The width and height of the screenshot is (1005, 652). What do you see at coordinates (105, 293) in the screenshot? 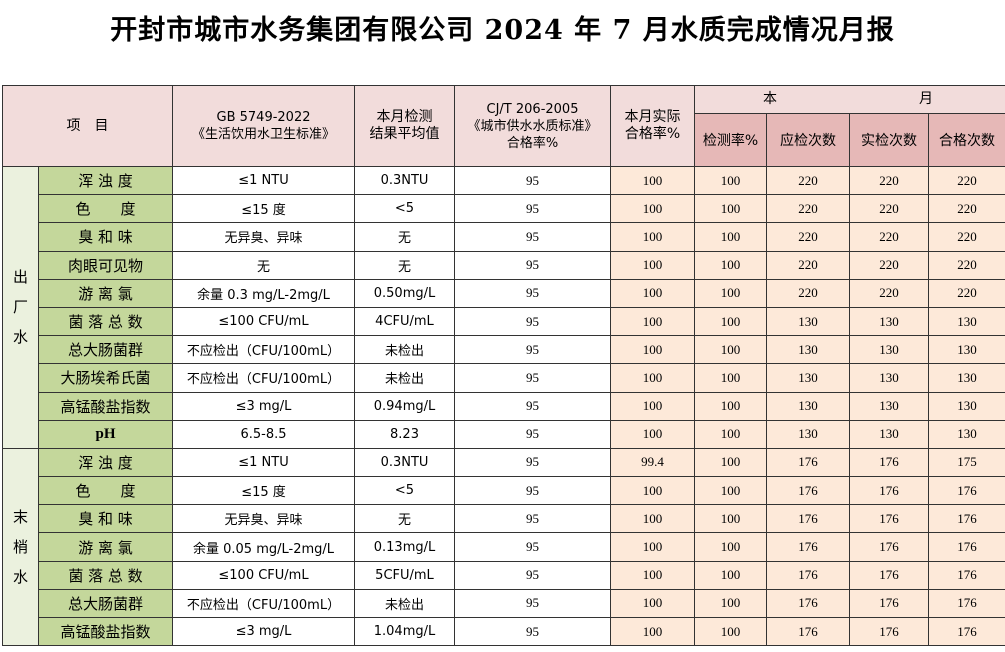
I see `row-item-name: 游 离 氯` at bounding box center [105, 293].